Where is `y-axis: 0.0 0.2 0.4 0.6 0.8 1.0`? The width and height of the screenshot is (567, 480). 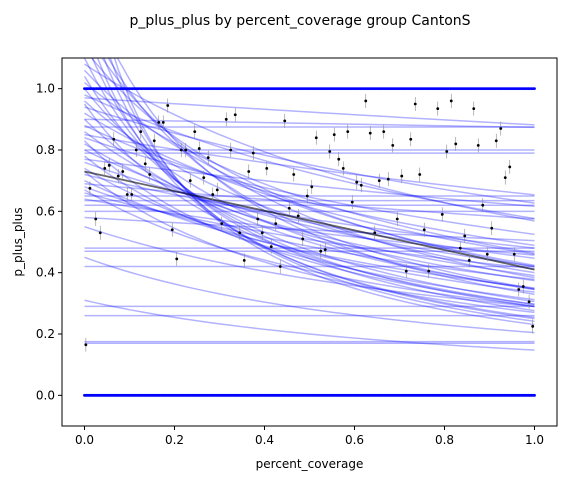
y-axis: 0.0 0.2 0.4 0.6 0.8 1.0 is located at coordinates (49, 242).